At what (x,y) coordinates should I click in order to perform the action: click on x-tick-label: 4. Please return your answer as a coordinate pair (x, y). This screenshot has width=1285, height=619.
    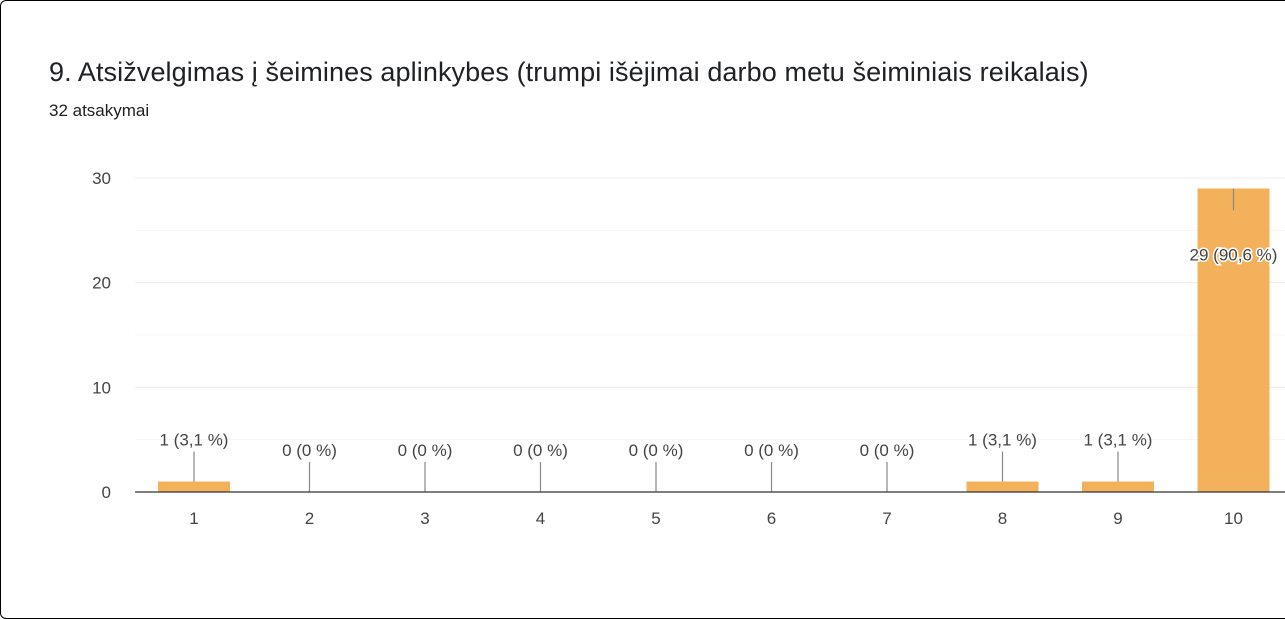
    Looking at the image, I should click on (540, 518).